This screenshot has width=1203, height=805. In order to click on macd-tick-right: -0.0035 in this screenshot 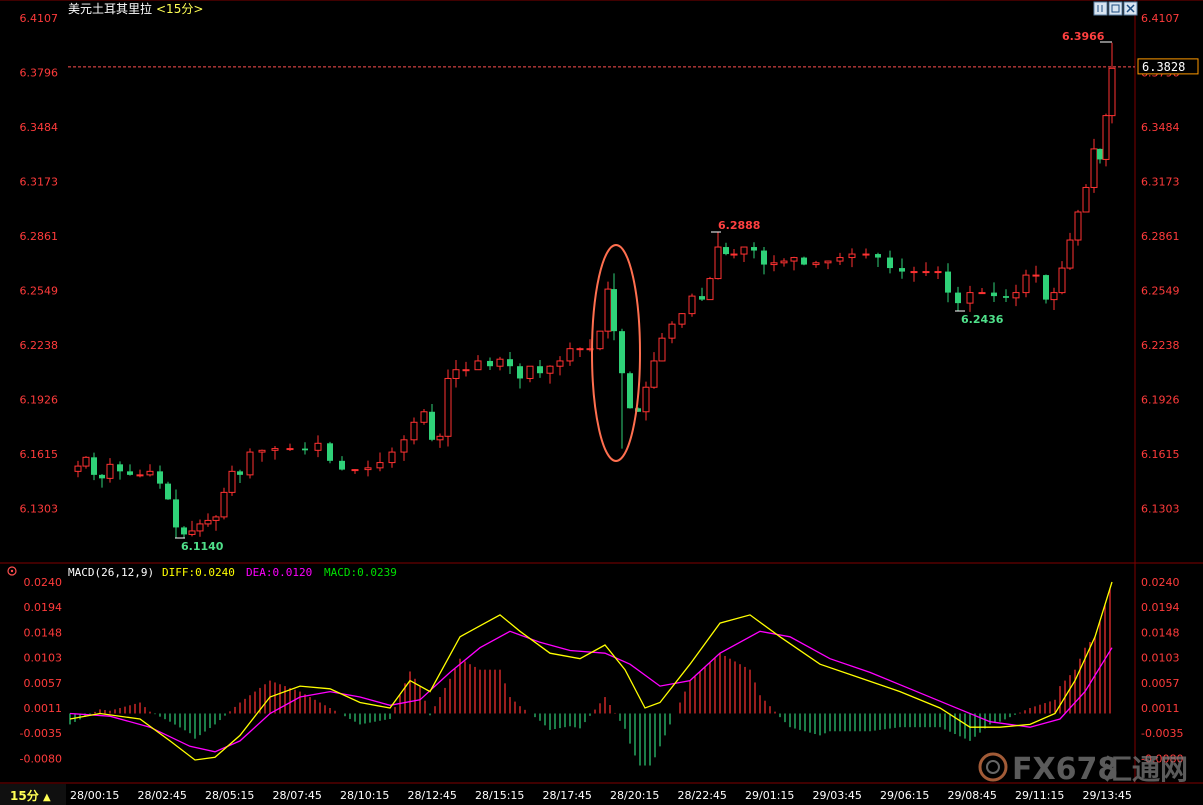, I will do `click(1162, 733)`.